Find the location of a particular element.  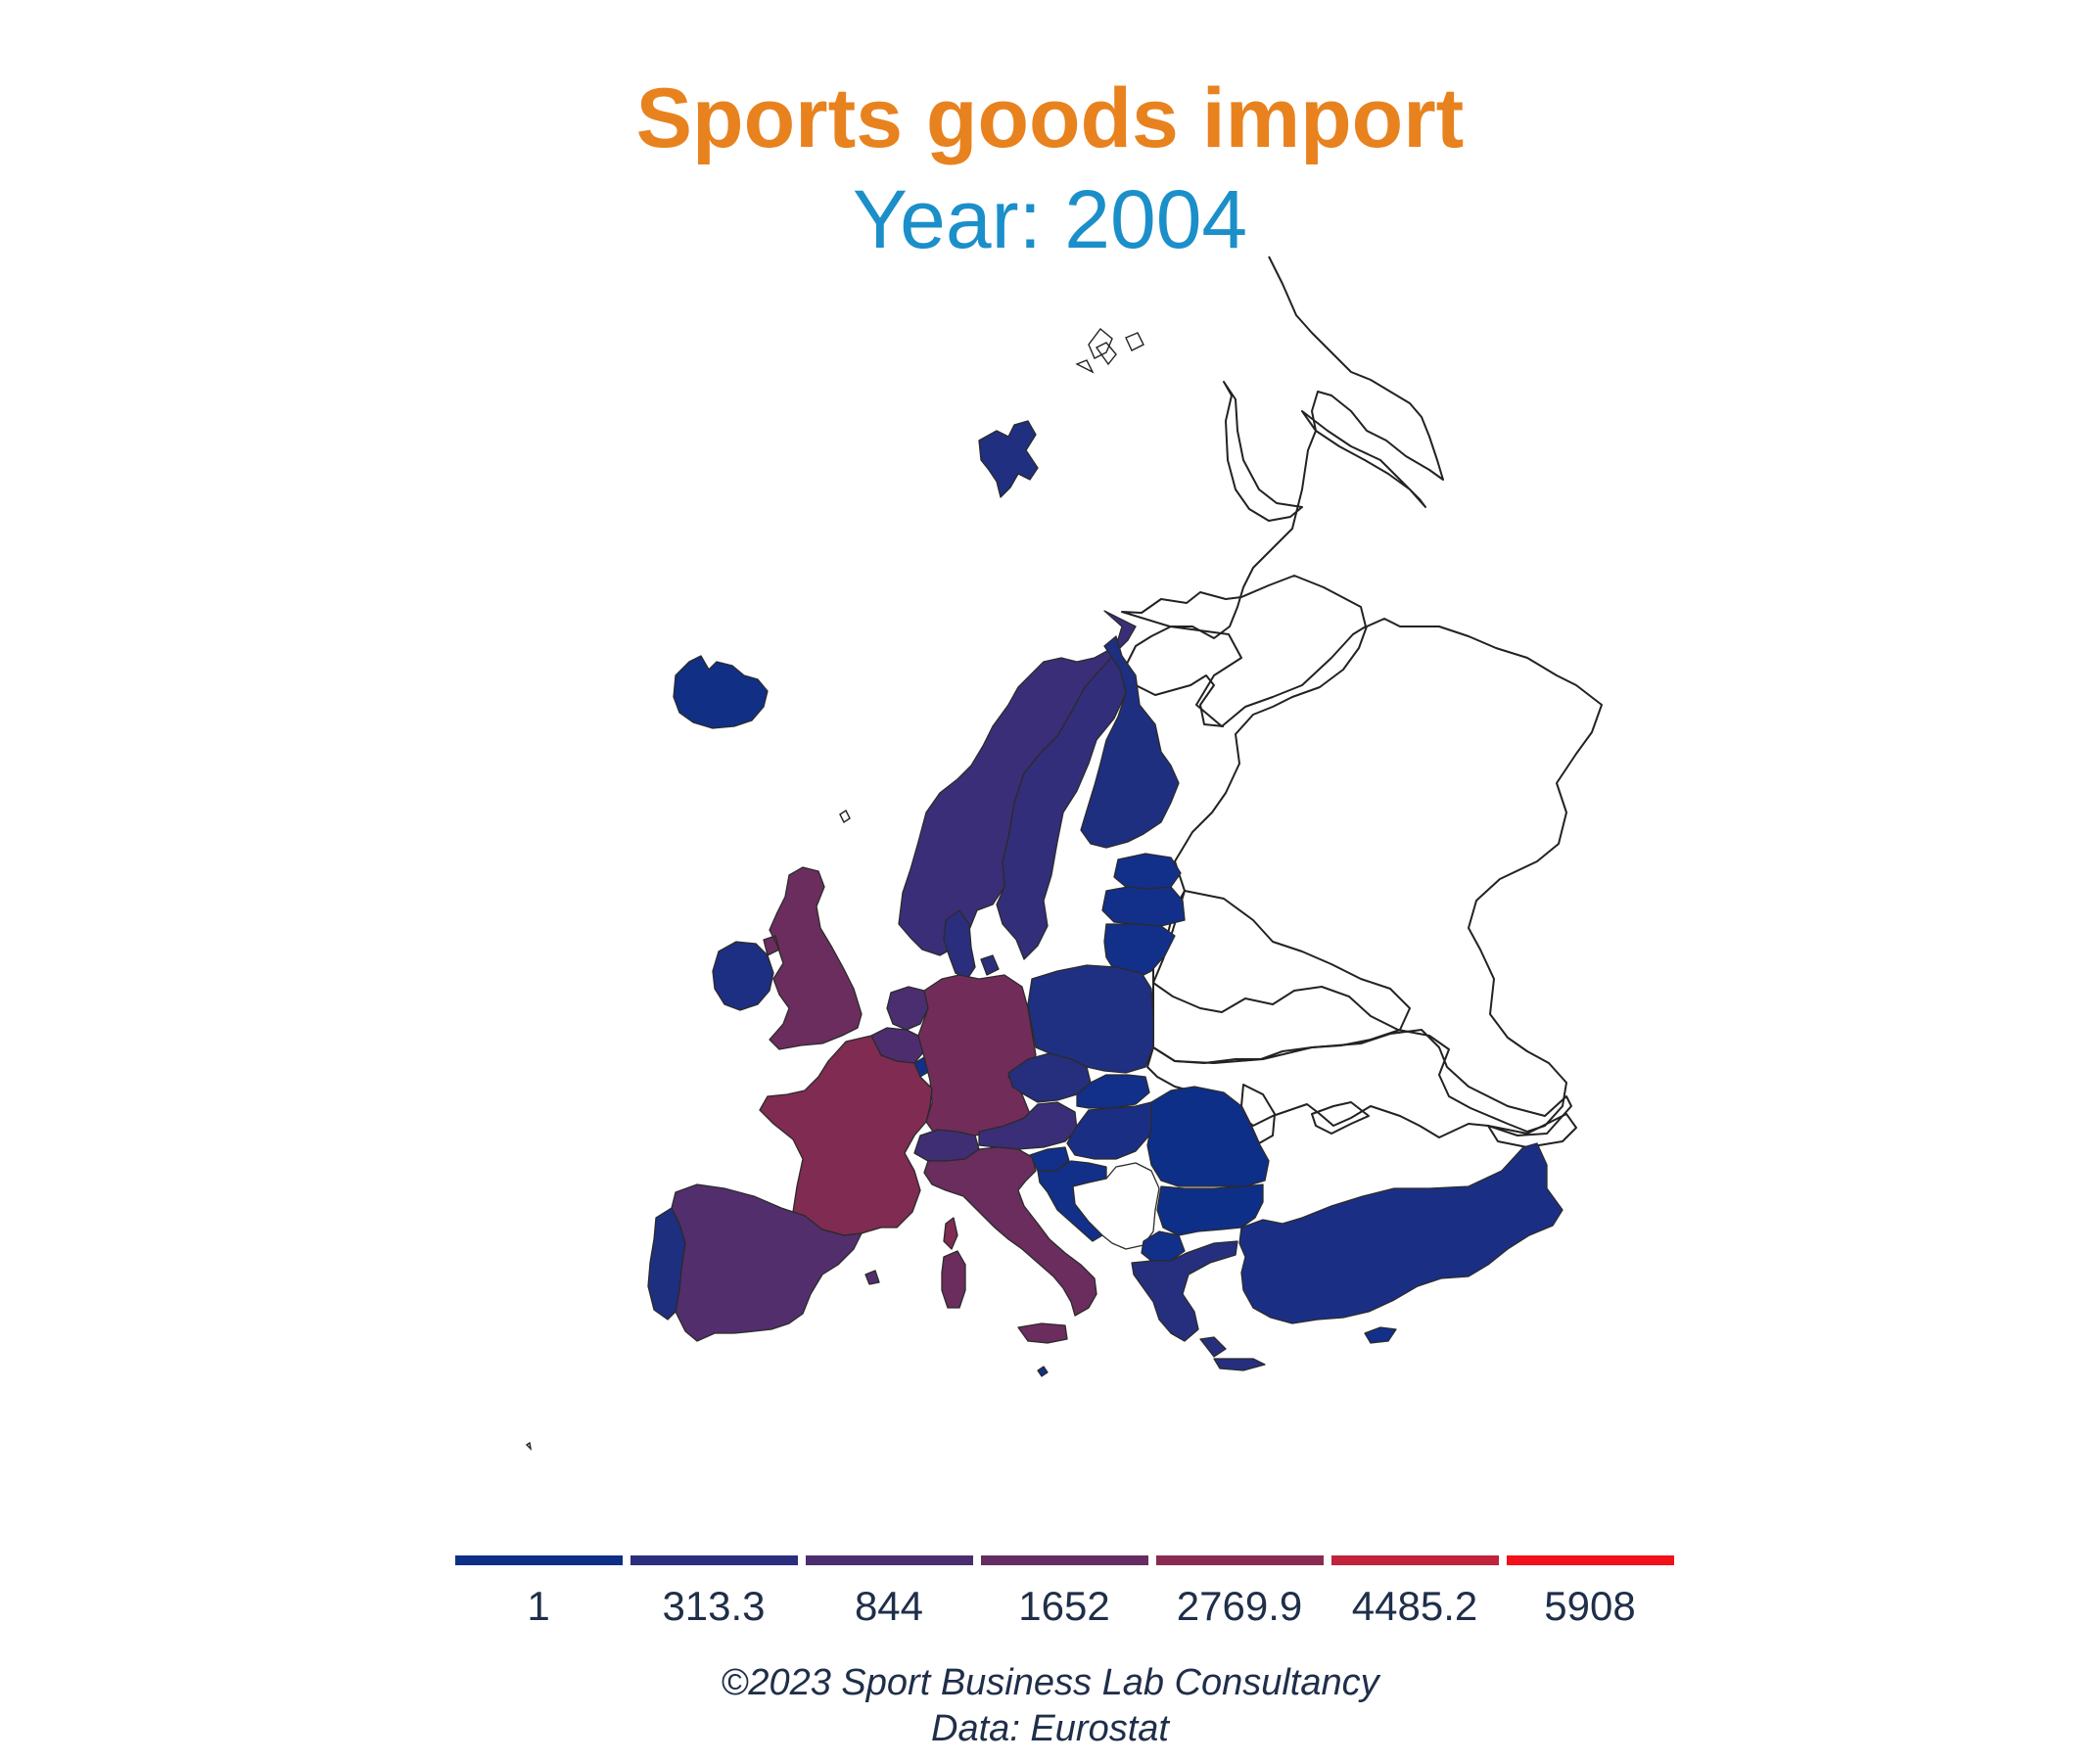

ireland is located at coordinates (743, 976).